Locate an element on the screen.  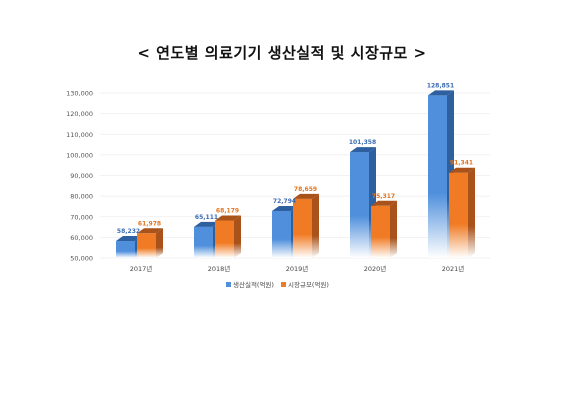
data-label: 68,179 is located at coordinates (227, 211).